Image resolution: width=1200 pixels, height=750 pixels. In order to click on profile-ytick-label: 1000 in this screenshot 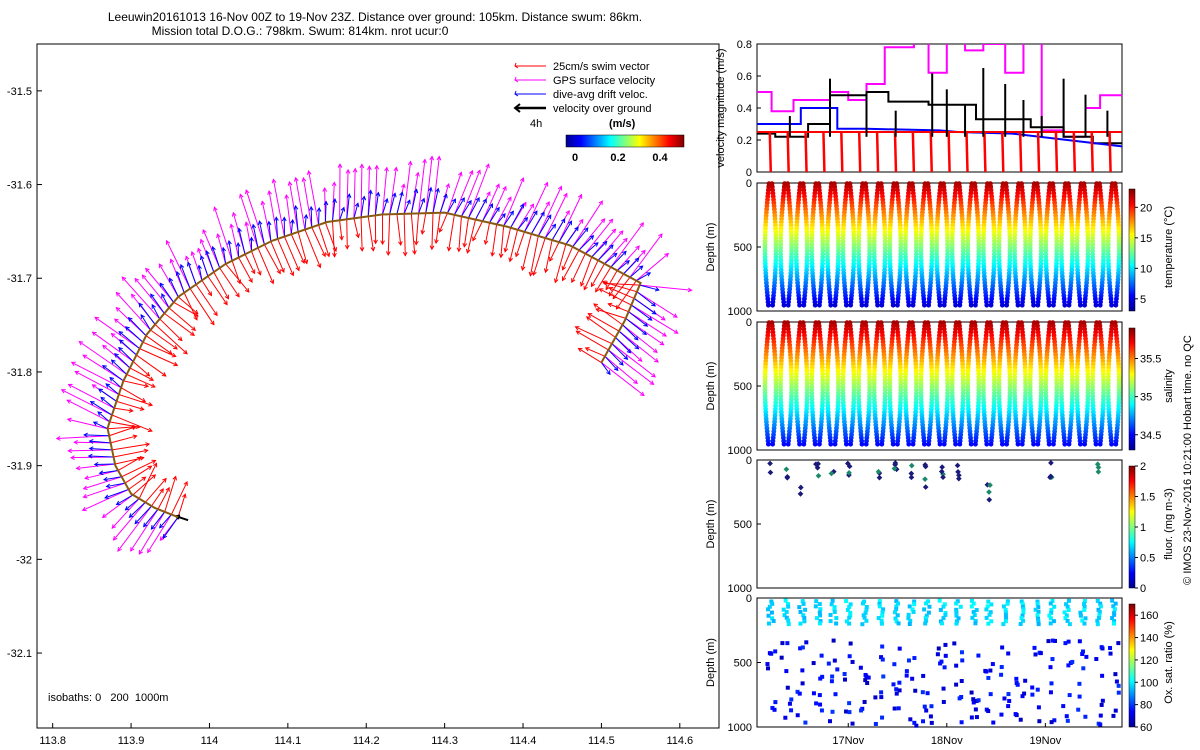, I will do `click(740, 451)`.